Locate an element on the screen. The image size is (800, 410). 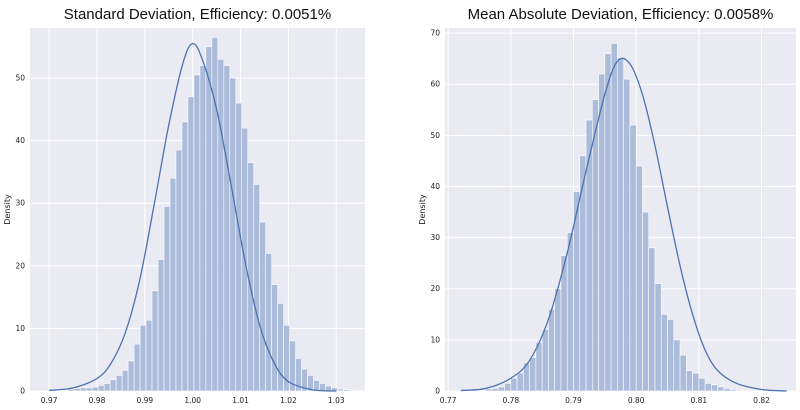
x-tick-label: 1.01 is located at coordinates (240, 400).